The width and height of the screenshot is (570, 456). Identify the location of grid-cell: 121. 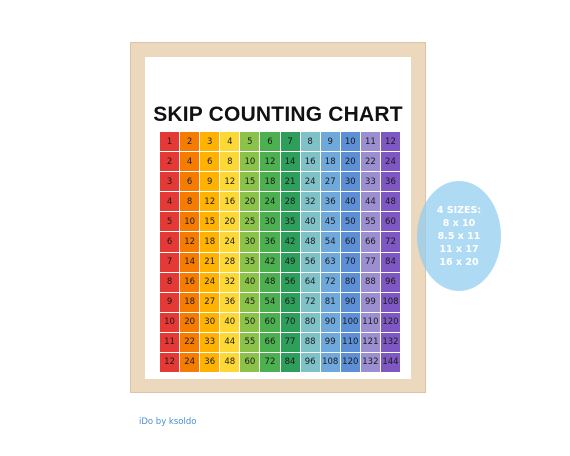
(370, 342).